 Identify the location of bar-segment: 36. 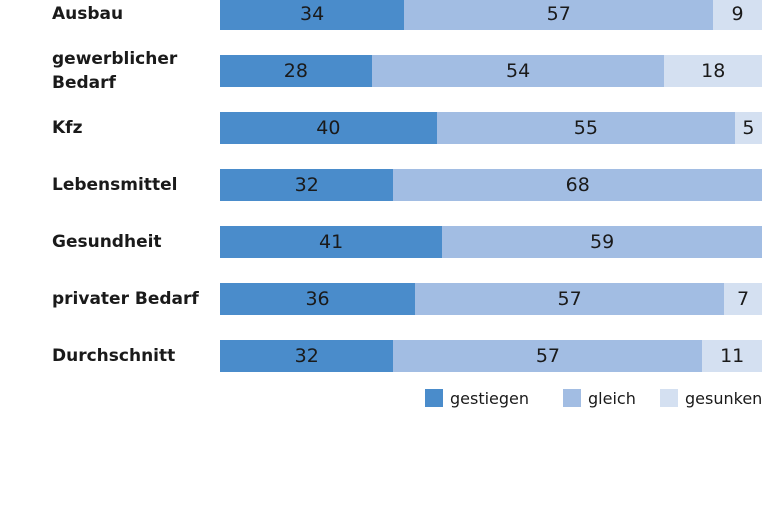
(318, 299).